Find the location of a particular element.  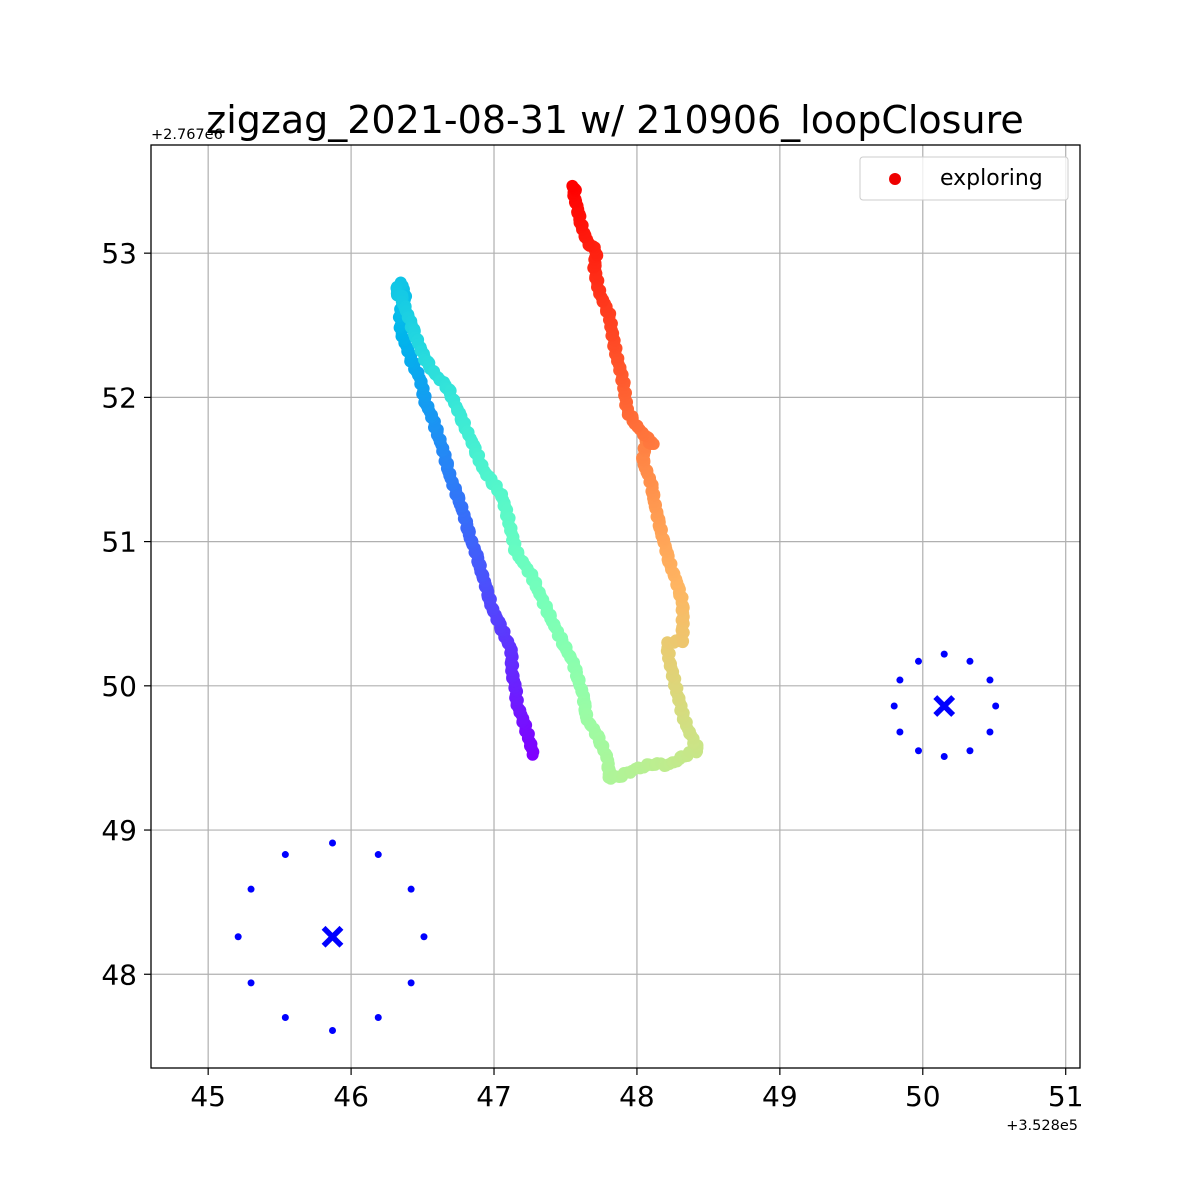

y-tick-label: 49 is located at coordinates (119, 830).